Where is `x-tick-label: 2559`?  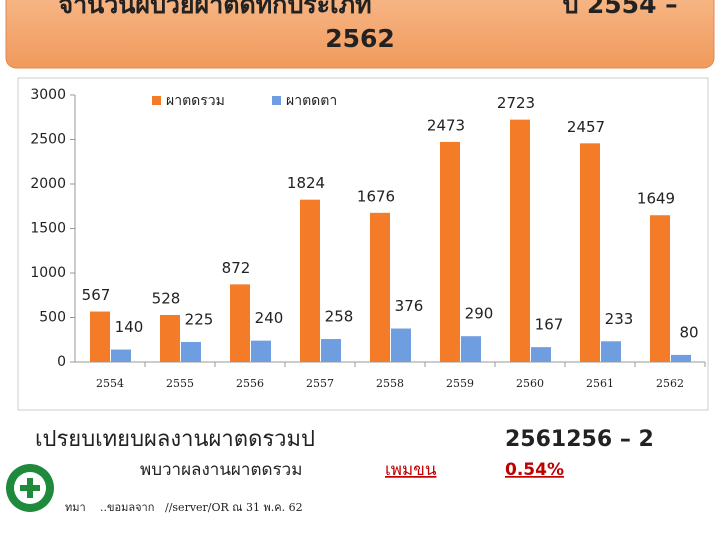
x-tick-label: 2559 is located at coordinates (460, 383).